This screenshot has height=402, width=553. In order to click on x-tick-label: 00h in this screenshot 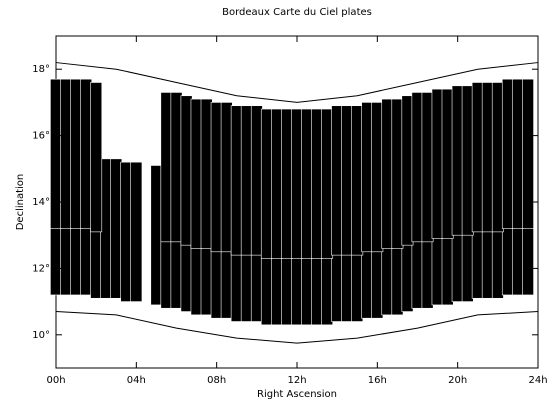, I will do `click(55, 380)`.